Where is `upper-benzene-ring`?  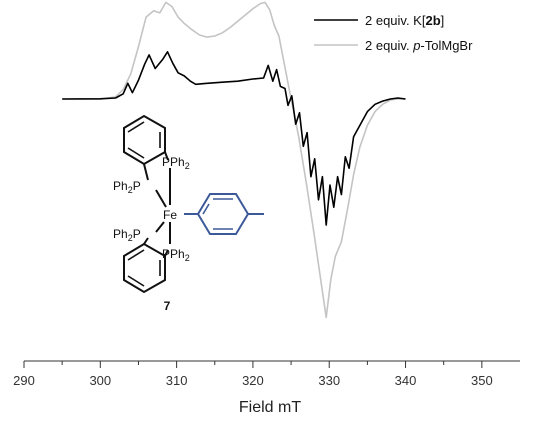 upper-benzene-ring is located at coordinates (144, 140).